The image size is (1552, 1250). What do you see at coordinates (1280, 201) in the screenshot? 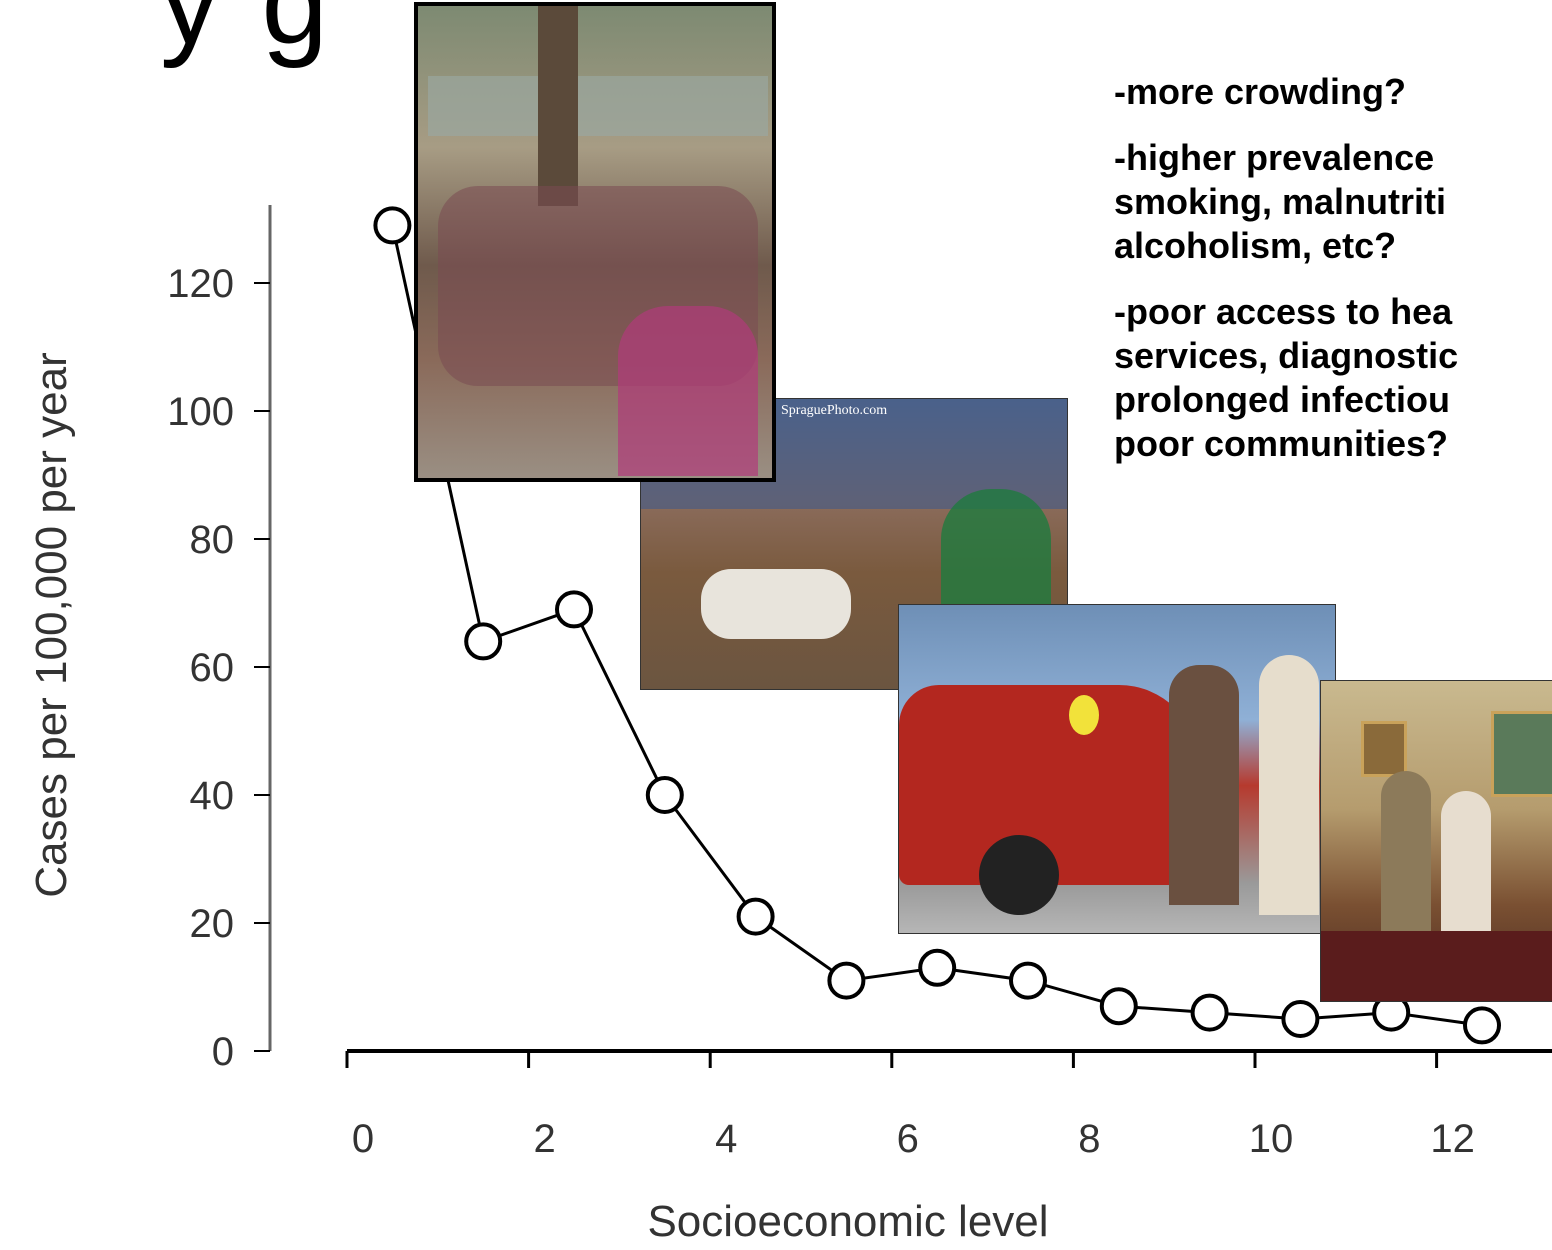
I see `note-line: smoking, malnutriti` at bounding box center [1280, 201].